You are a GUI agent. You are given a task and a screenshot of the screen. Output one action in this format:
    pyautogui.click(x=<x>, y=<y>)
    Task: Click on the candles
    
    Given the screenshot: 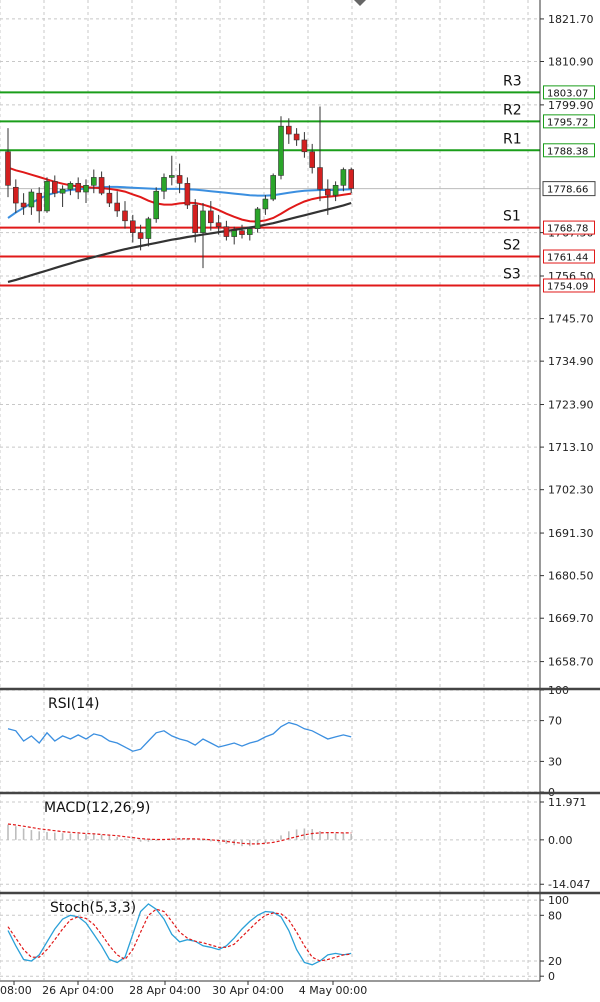 What is the action you would take?
    pyautogui.click(x=180, y=187)
    